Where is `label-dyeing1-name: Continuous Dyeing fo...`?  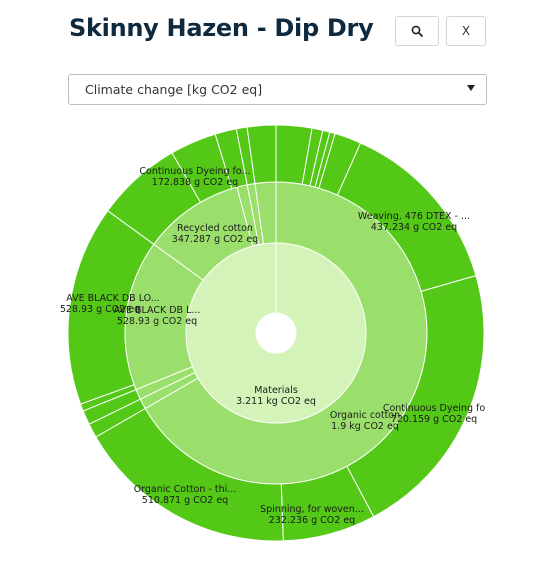 label-dyeing1-name: Continuous Dyeing fo... is located at coordinates (194, 171).